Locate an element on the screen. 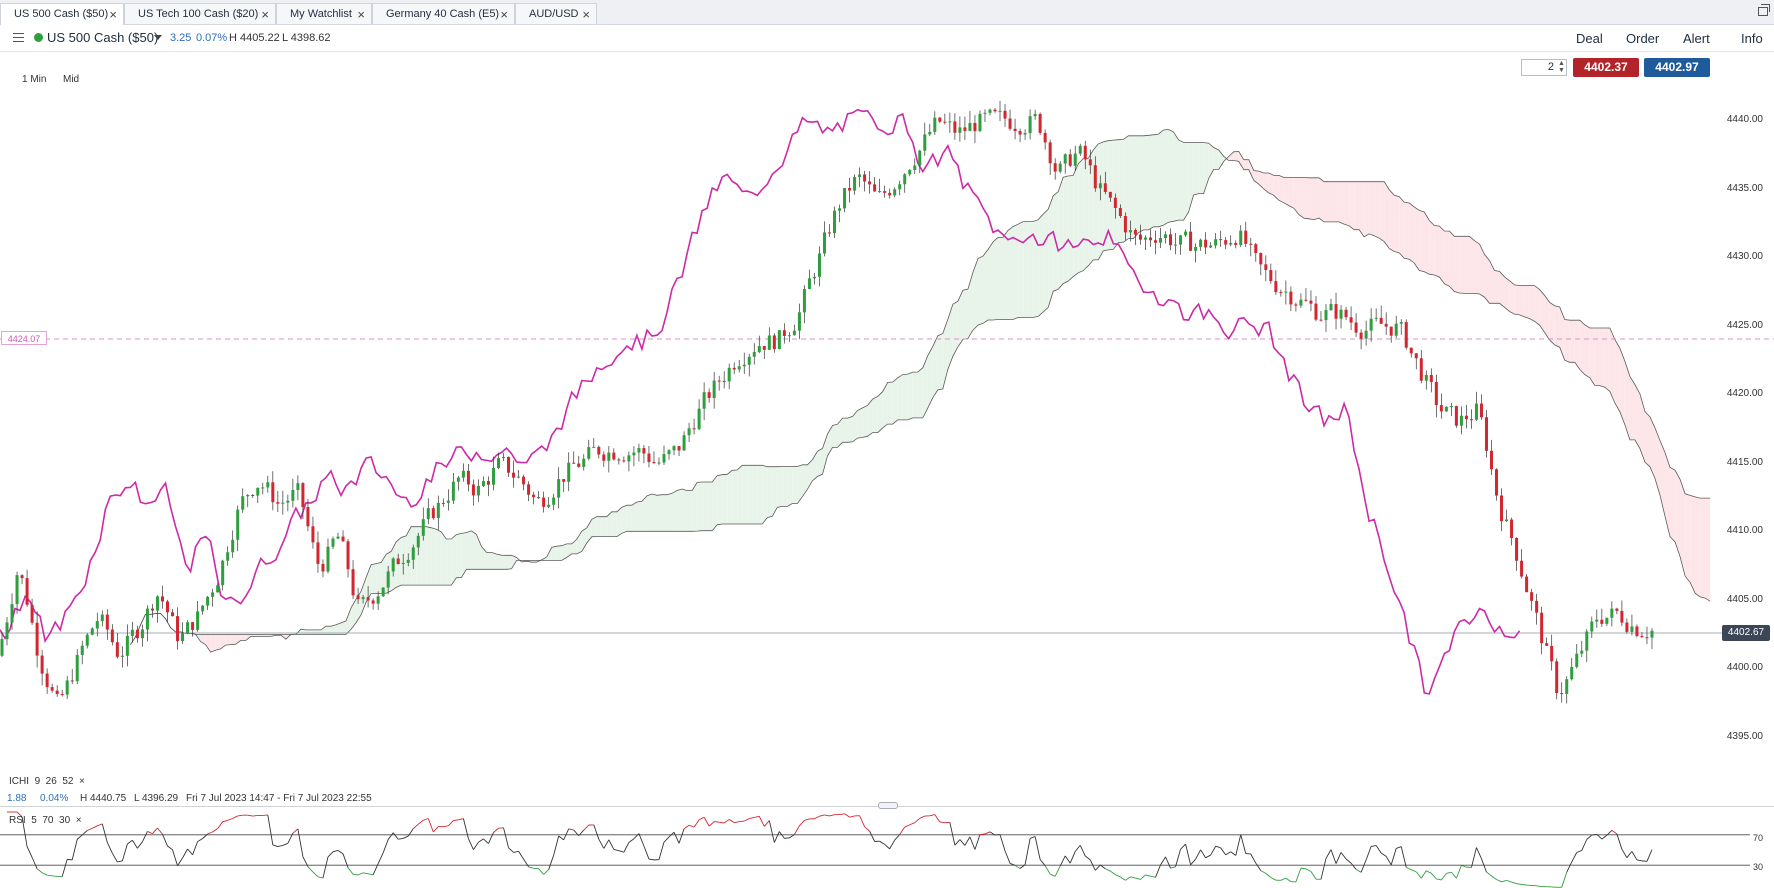  alert-button: Alert is located at coordinates (1696, 38).